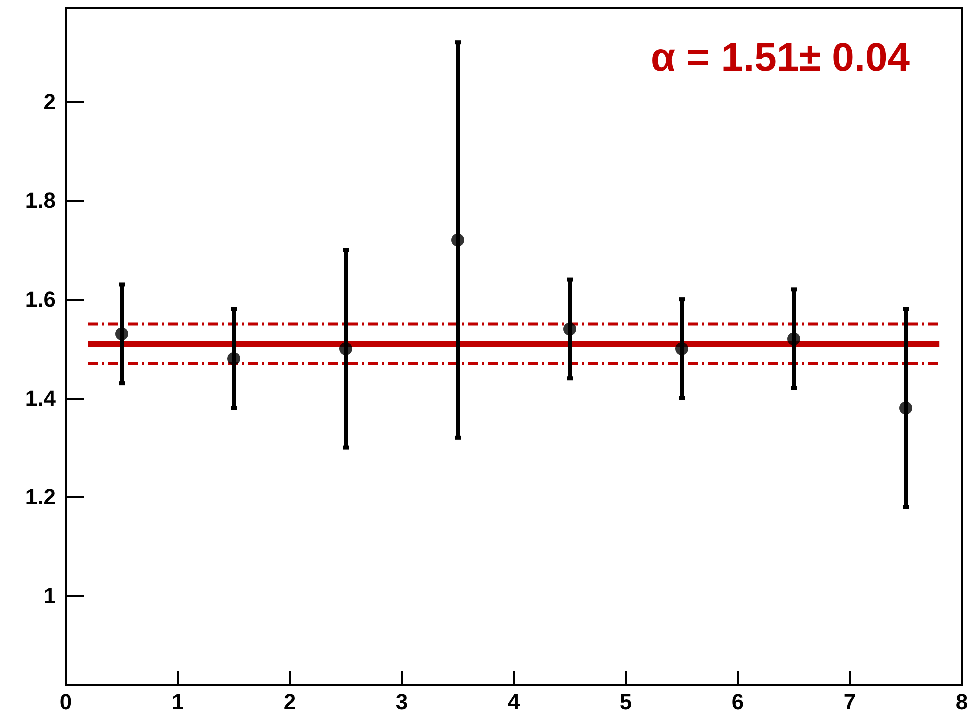 The image size is (980, 715). I want to click on x-tick-label: 5, so click(626, 702).